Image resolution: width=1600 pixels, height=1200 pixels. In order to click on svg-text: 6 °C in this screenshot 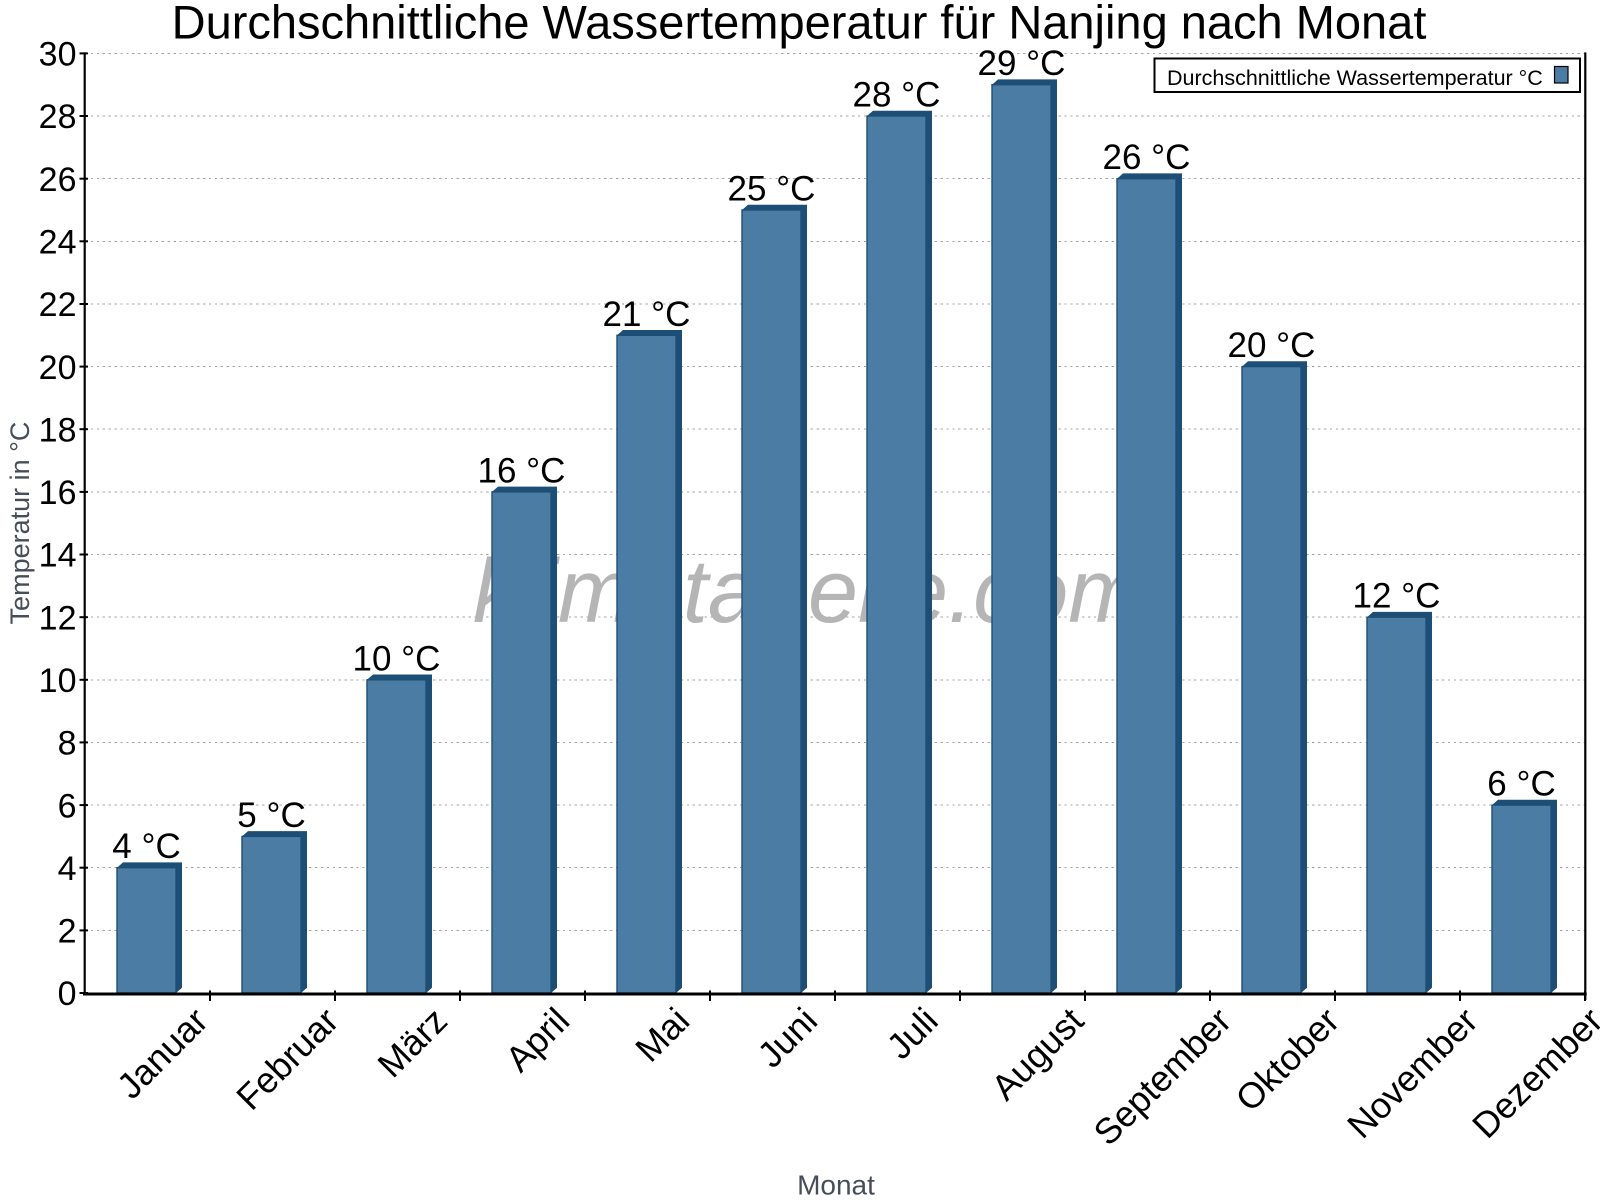, I will do `click(1521, 784)`.